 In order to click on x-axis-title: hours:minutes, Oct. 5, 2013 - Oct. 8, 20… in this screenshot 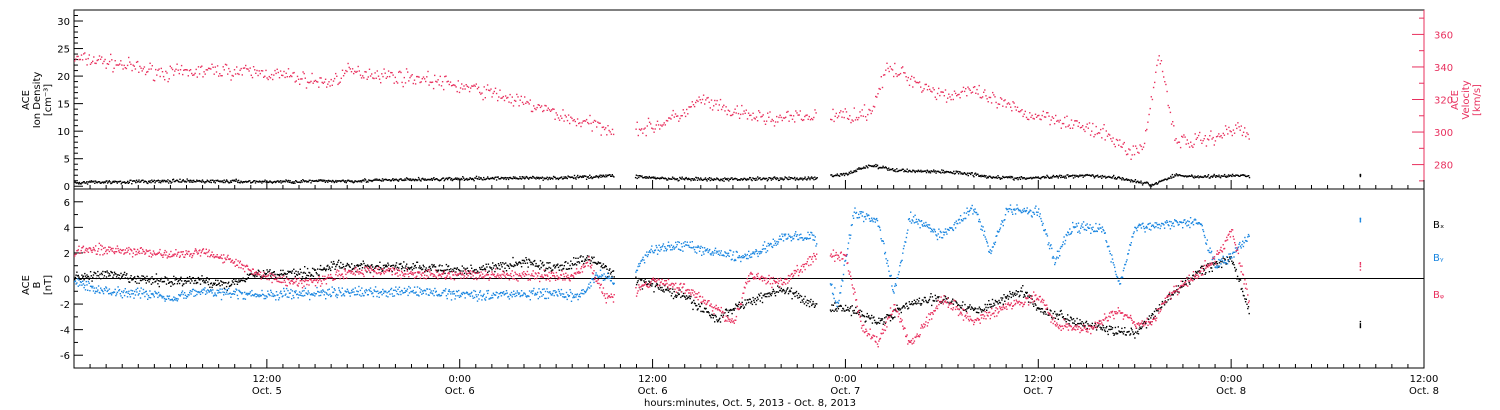, I will do `click(750, 403)`.